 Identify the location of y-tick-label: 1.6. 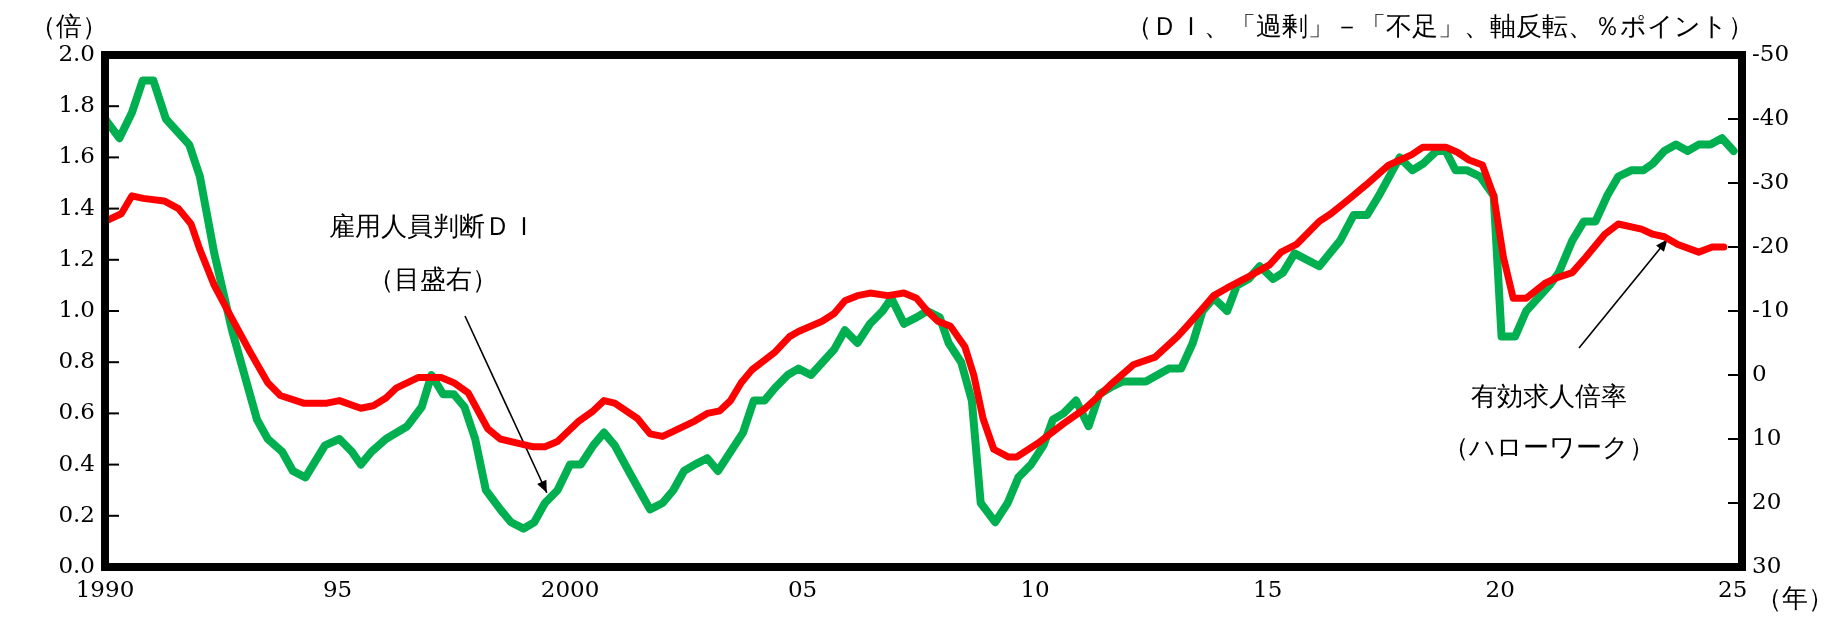
(76, 155).